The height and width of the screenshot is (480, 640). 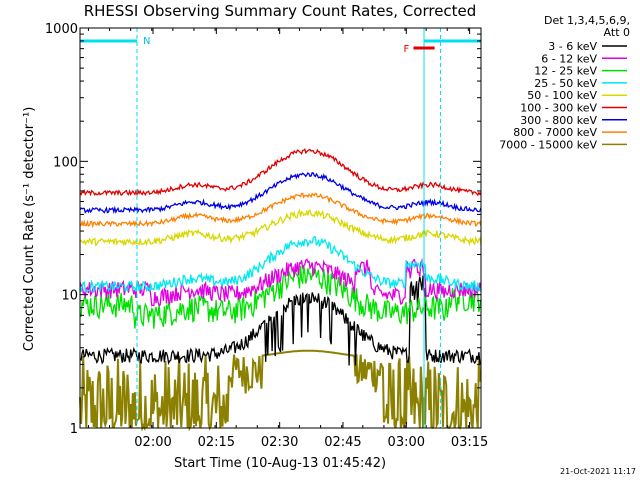 I want to click on x-tick-label: 02:45, so click(x=342, y=442).